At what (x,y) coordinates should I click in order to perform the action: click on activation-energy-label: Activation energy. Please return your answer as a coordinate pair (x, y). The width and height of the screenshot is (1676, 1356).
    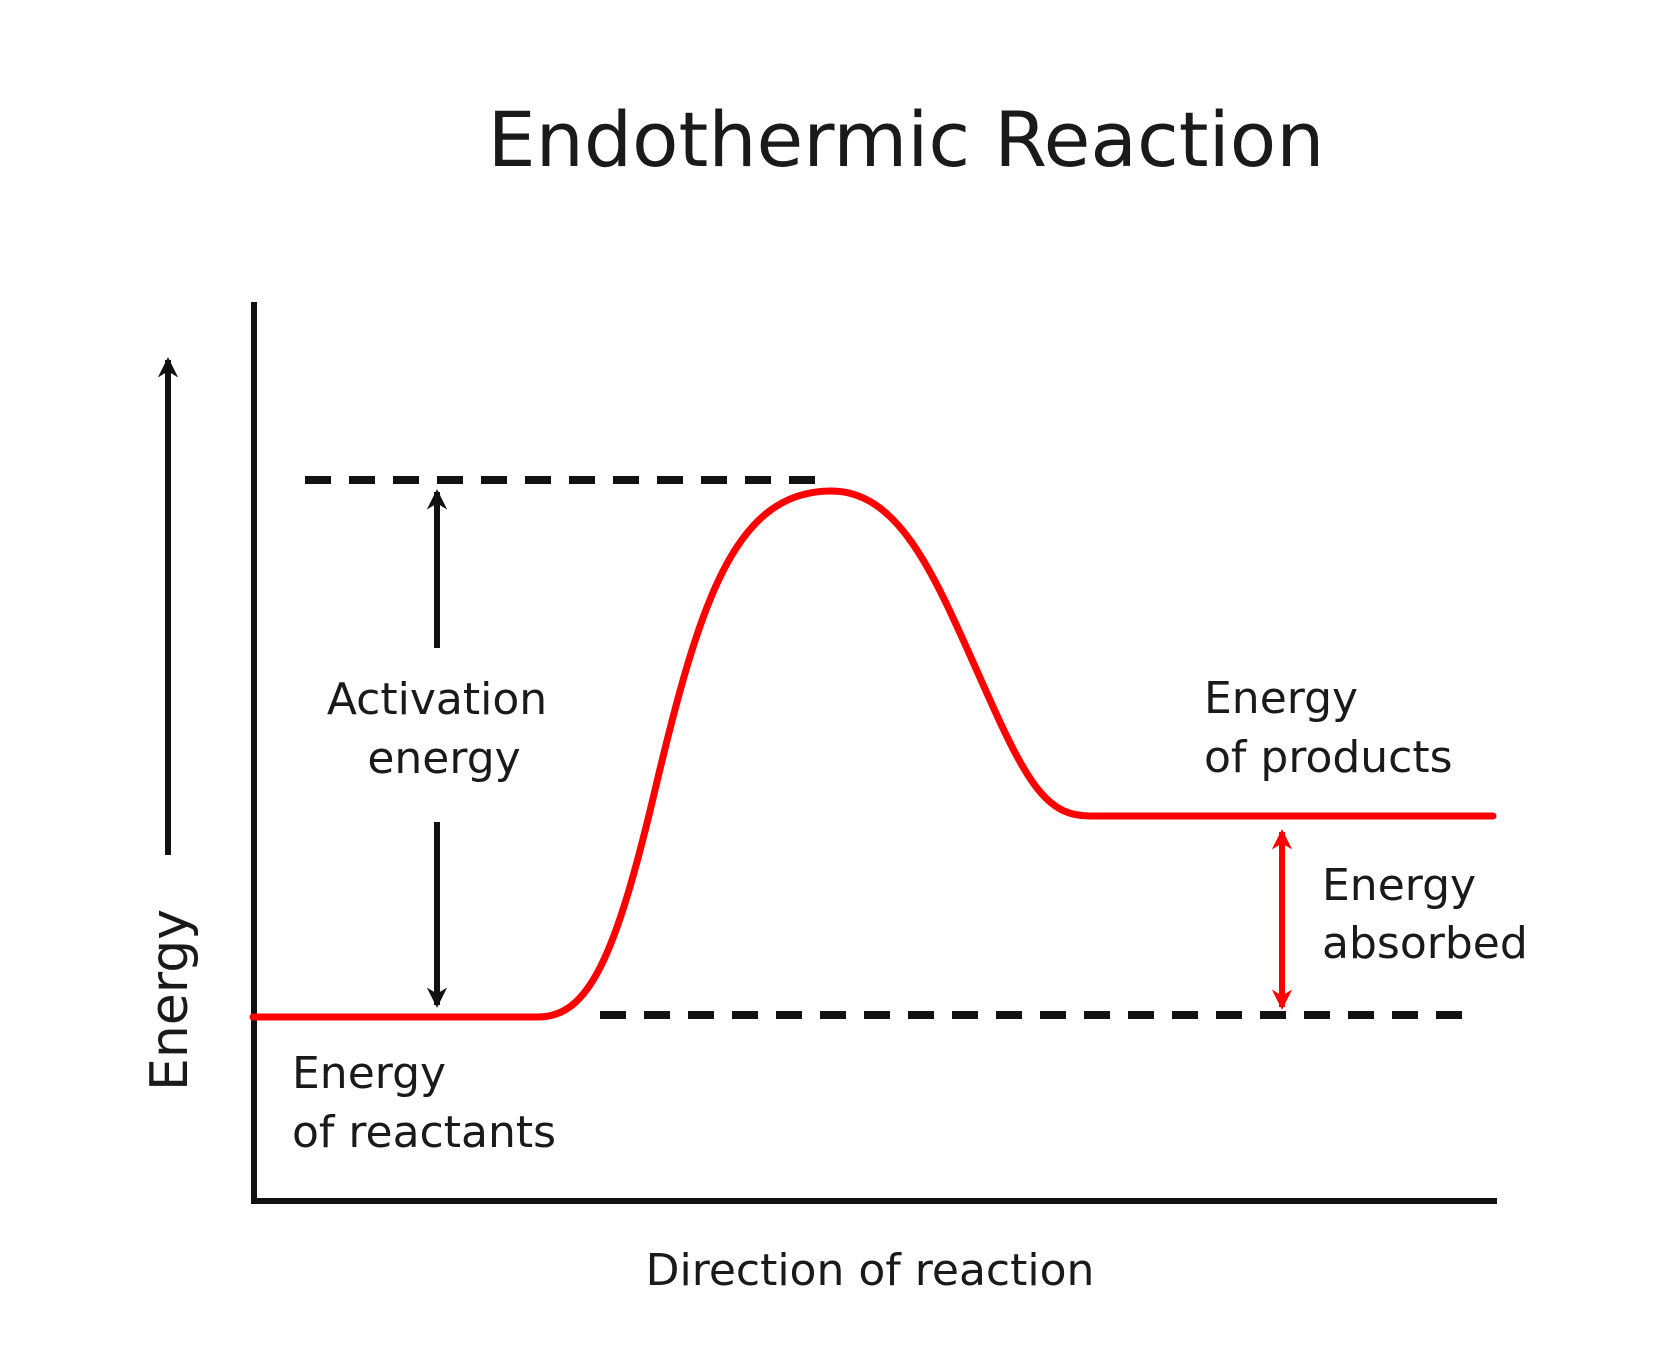
    Looking at the image, I should click on (444, 729).